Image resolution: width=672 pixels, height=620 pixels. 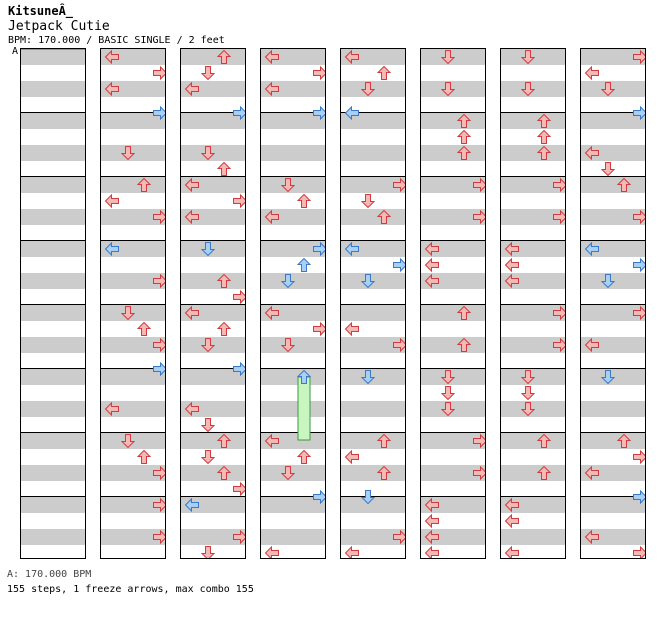 What do you see at coordinates (116, 40) in the screenshot?
I see `chart-info: BPM: 170.000 / BASIC SINGLE / 2 feet` at bounding box center [116, 40].